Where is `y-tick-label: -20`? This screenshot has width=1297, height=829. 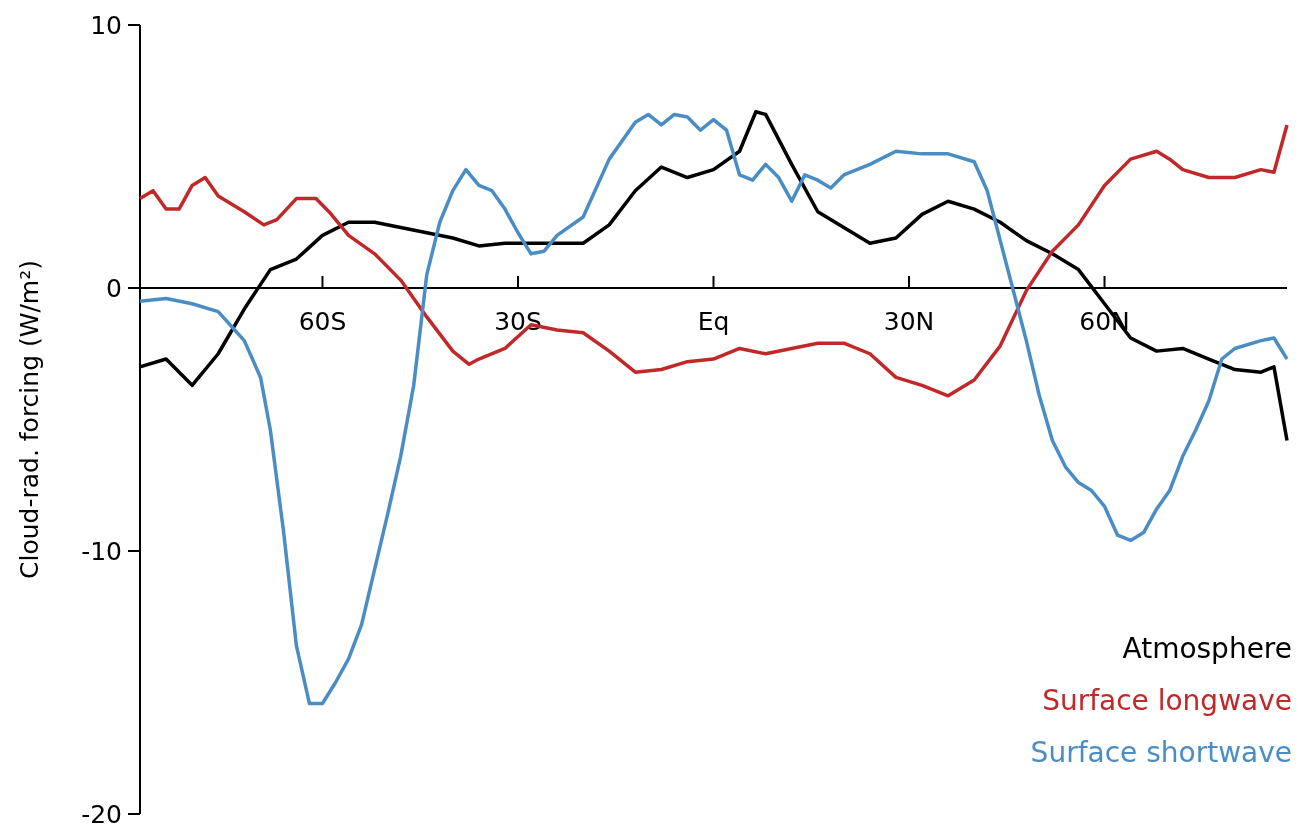 y-tick-label: -20 is located at coordinates (101, 814).